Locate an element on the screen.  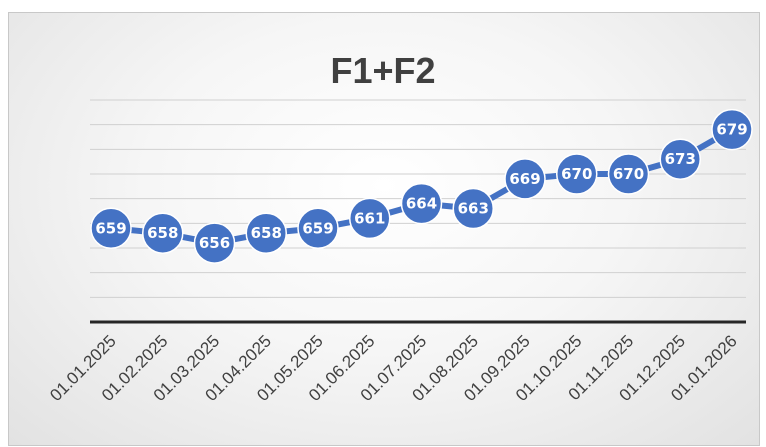
data-label: 664 is located at coordinates (421, 204).